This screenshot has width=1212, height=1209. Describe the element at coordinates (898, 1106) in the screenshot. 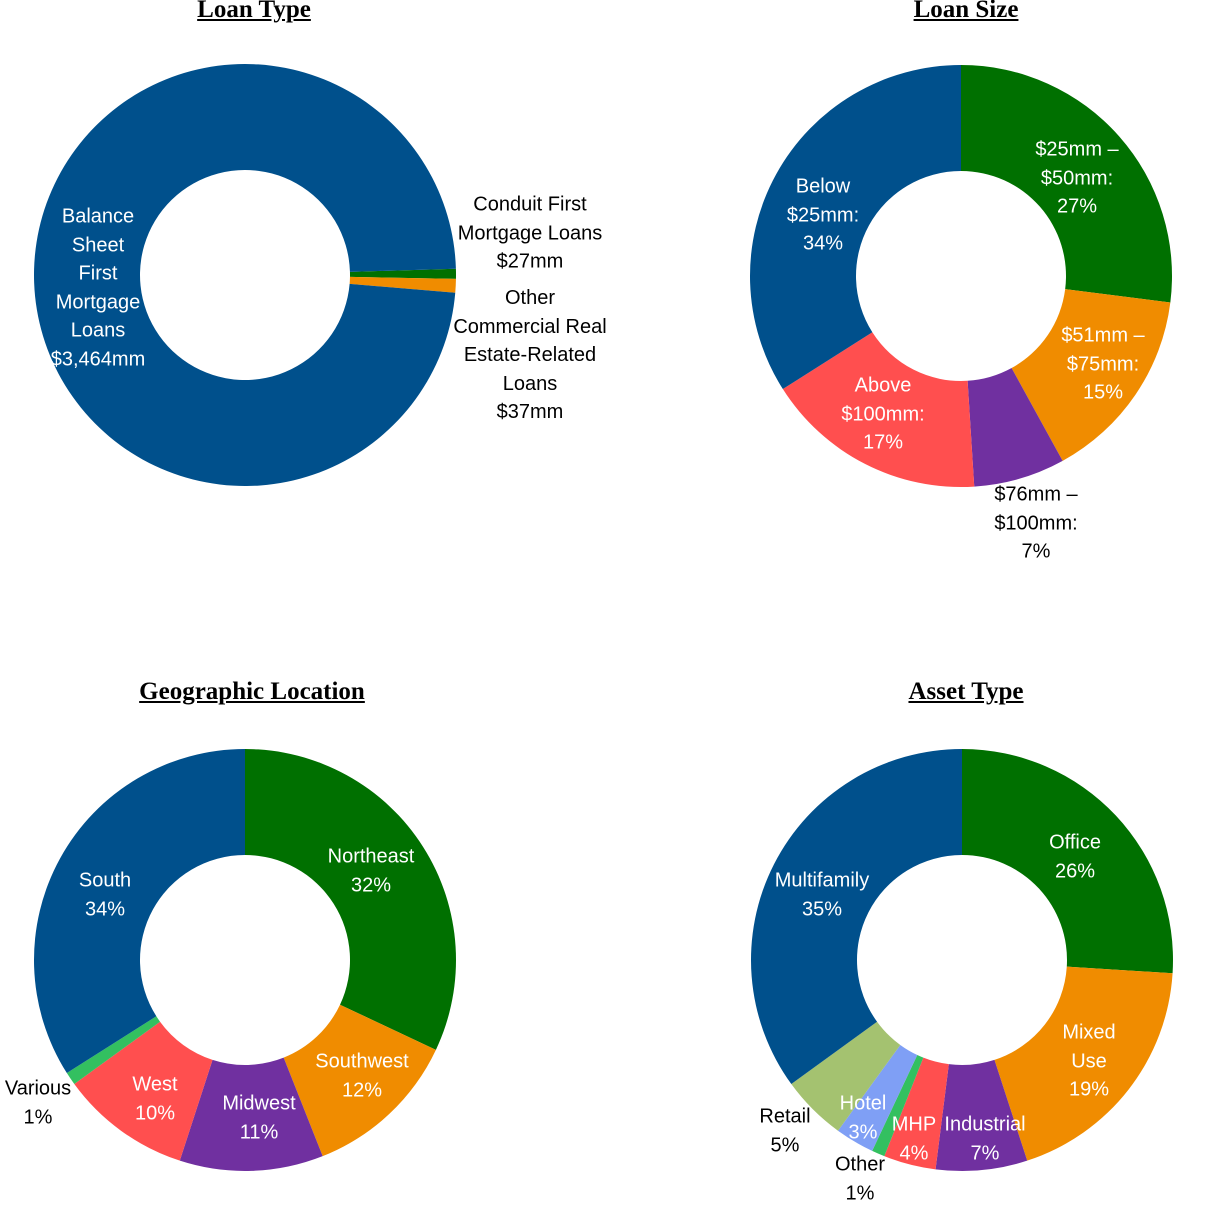

I see `slice-other` at that location.